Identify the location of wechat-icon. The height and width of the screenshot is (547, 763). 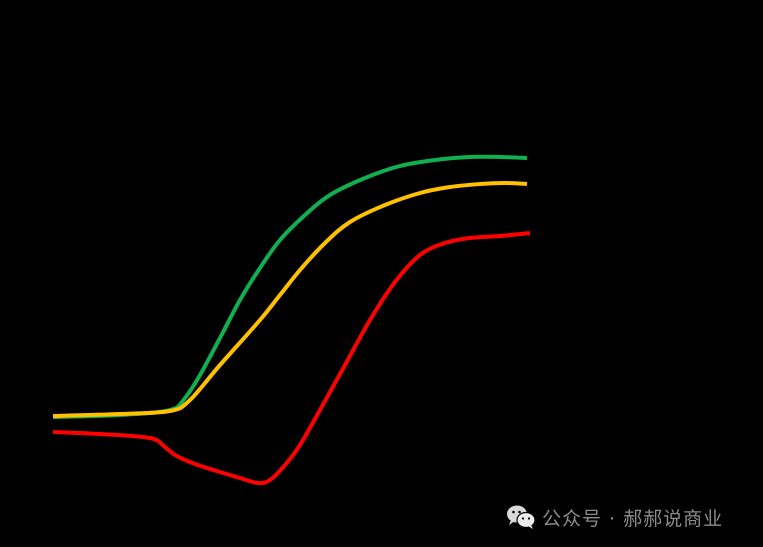
(521, 517).